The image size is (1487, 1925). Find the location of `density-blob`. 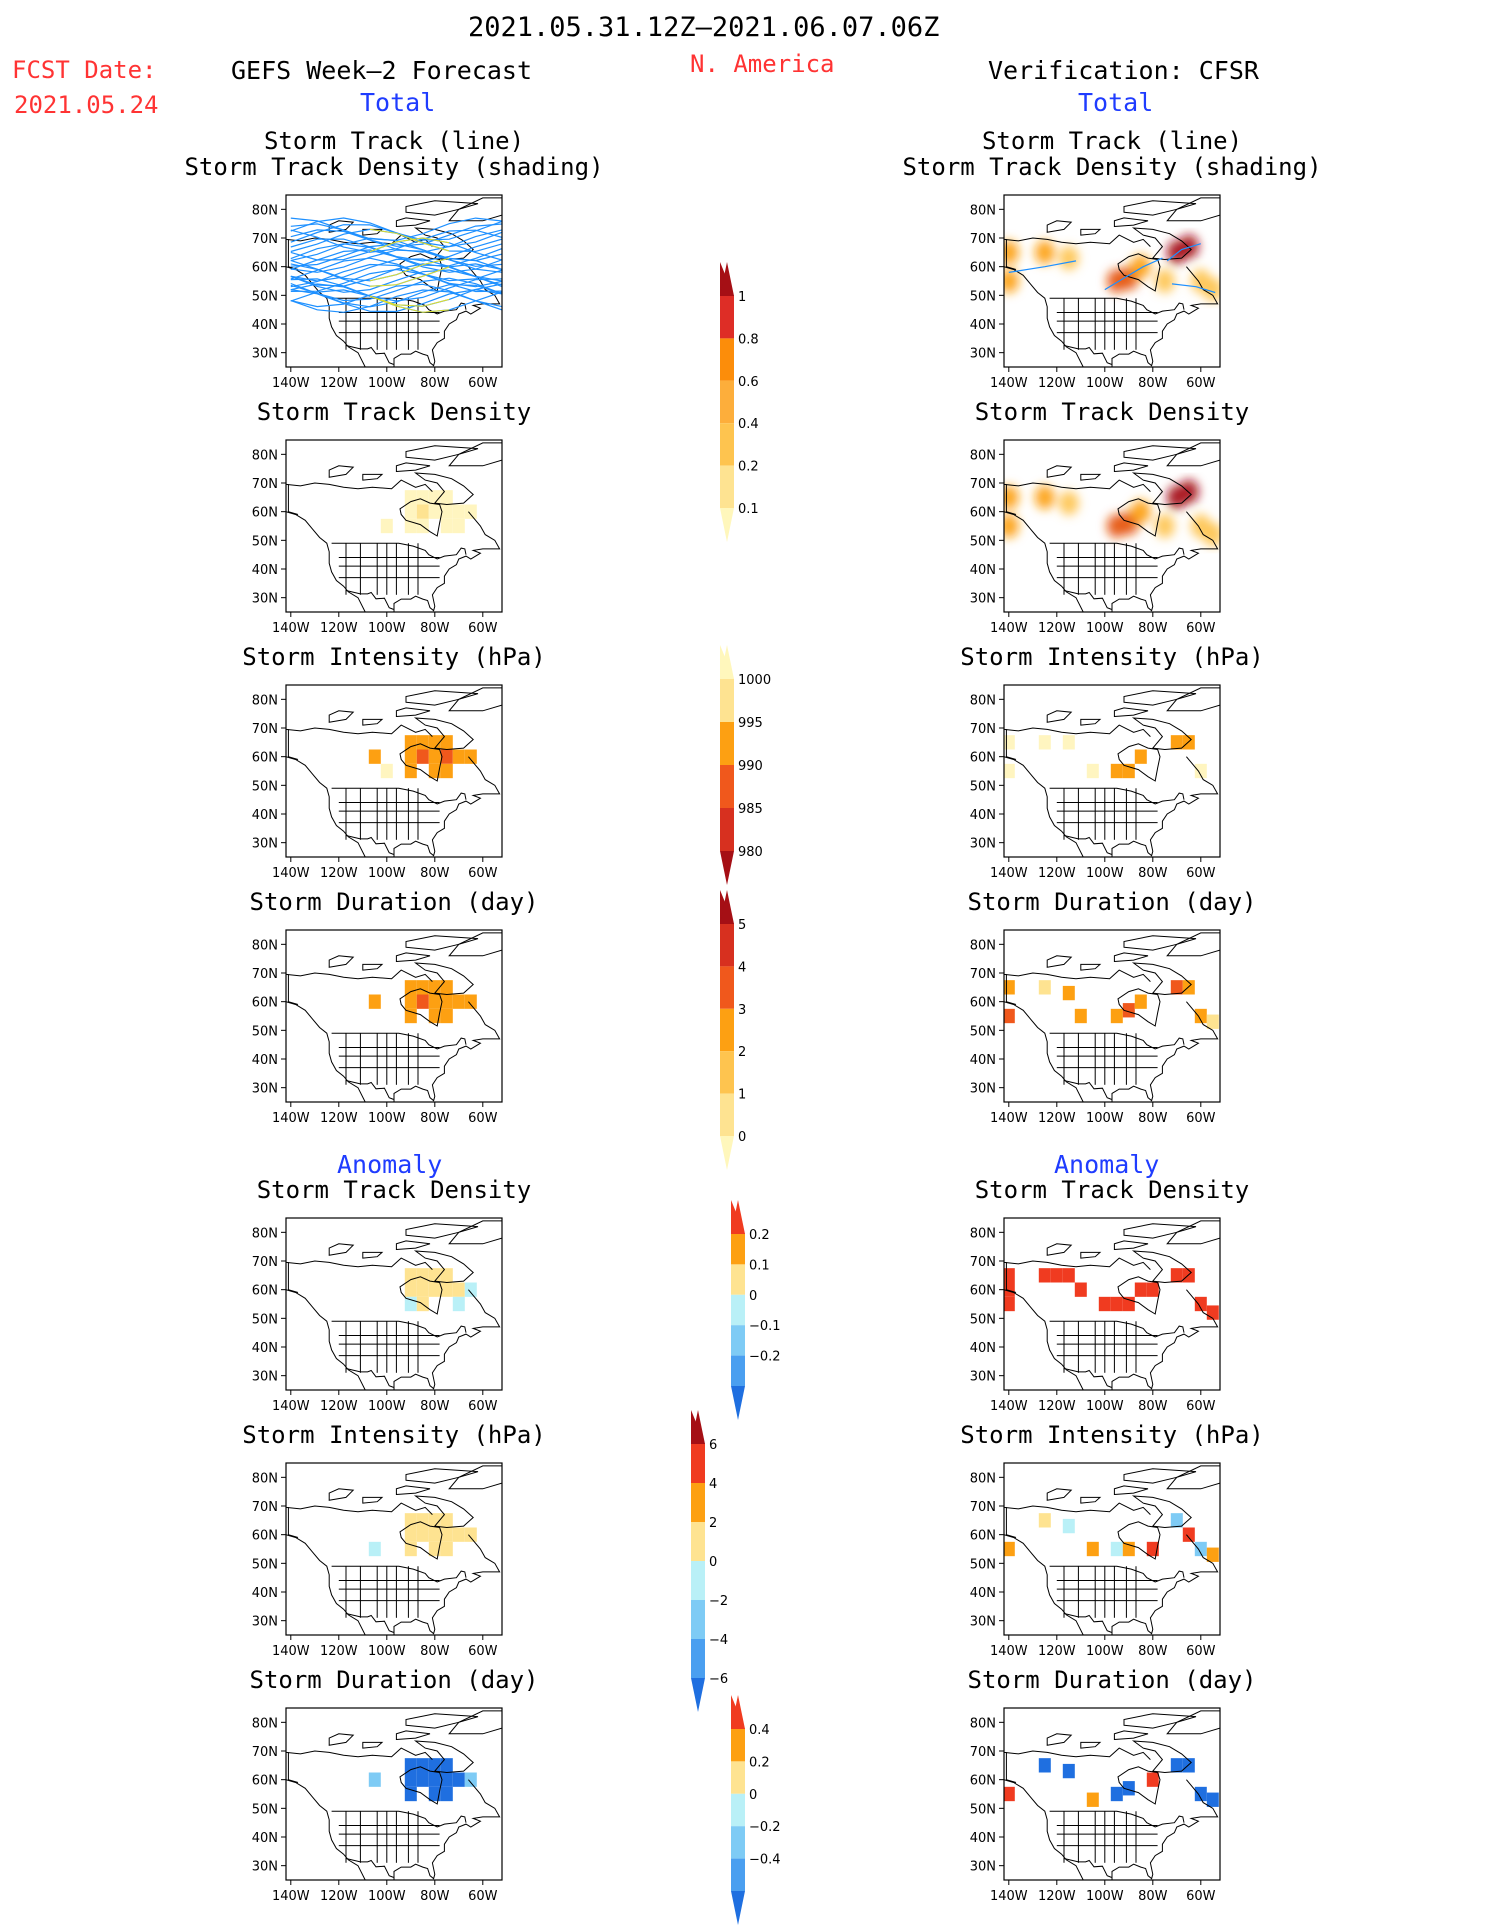

density-blob is located at coordinates (1068, 503).